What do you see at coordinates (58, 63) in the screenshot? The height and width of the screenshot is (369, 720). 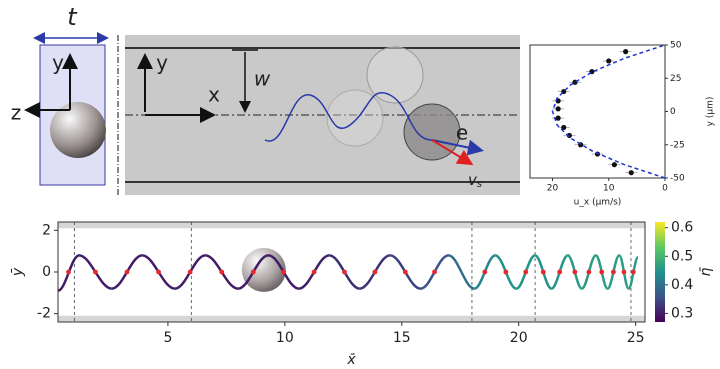 I see `sketch-y-label: y` at bounding box center [58, 63].